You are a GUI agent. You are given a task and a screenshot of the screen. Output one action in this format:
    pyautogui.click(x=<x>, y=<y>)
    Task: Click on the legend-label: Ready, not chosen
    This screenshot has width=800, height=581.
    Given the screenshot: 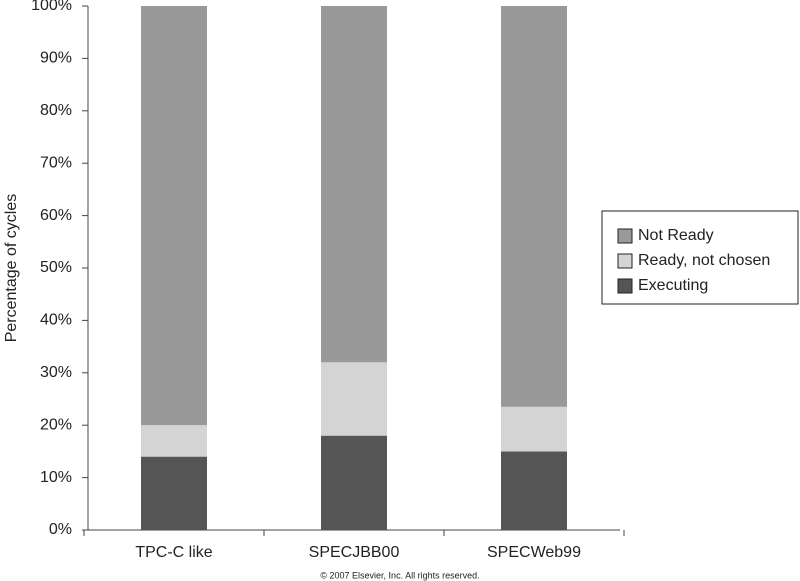 What is the action you would take?
    pyautogui.click(x=704, y=260)
    